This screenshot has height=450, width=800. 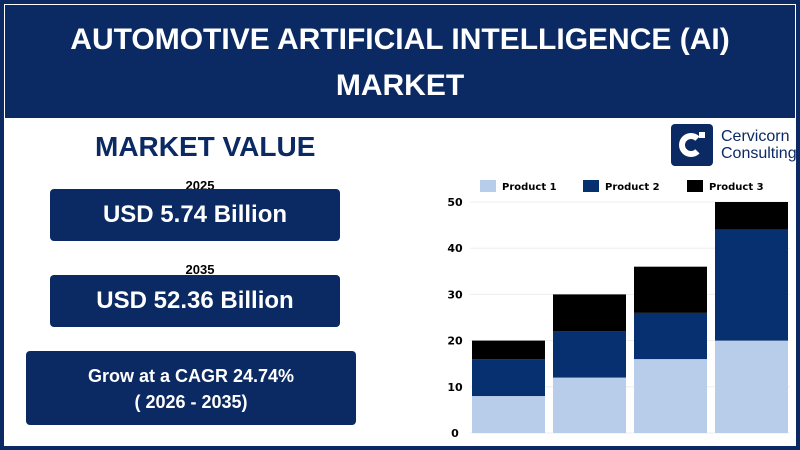 What do you see at coordinates (191, 376) in the screenshot?
I see `cagr-text: Grow at a CAGR 24.74%` at bounding box center [191, 376].